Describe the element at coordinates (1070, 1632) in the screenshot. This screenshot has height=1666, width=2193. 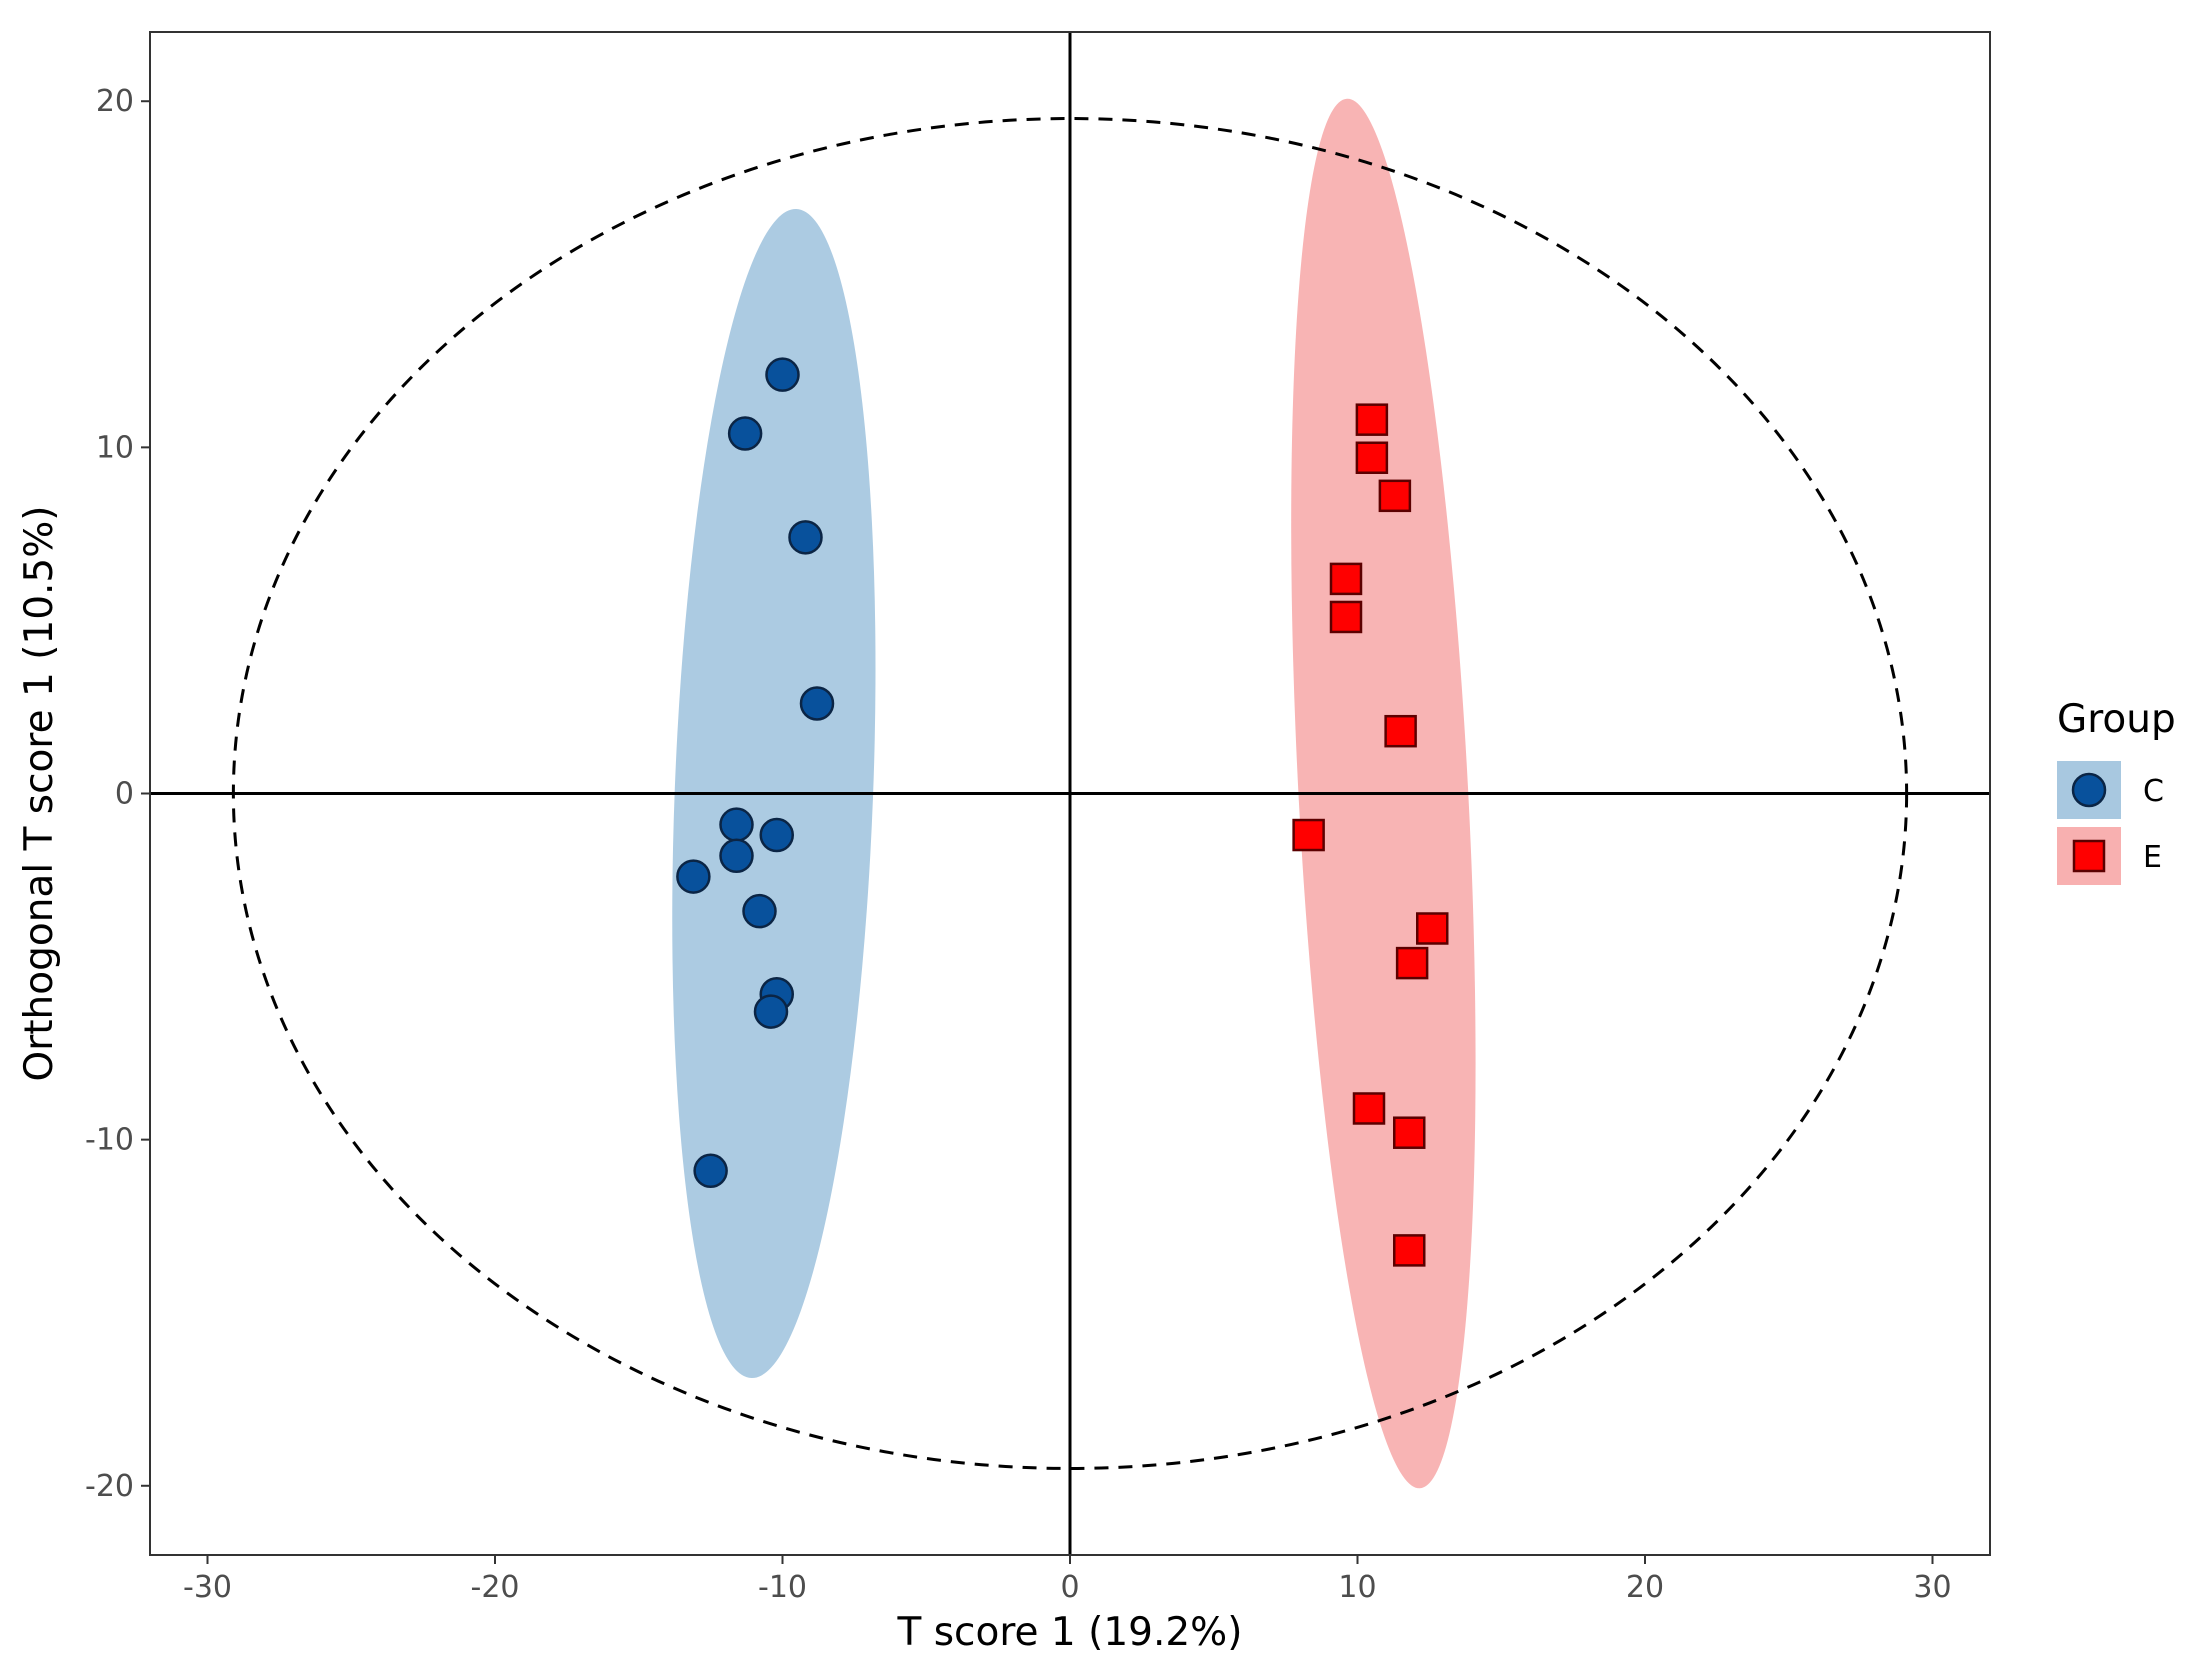
I see `x-axis-title: T score 1 (19.2%)` at that location.